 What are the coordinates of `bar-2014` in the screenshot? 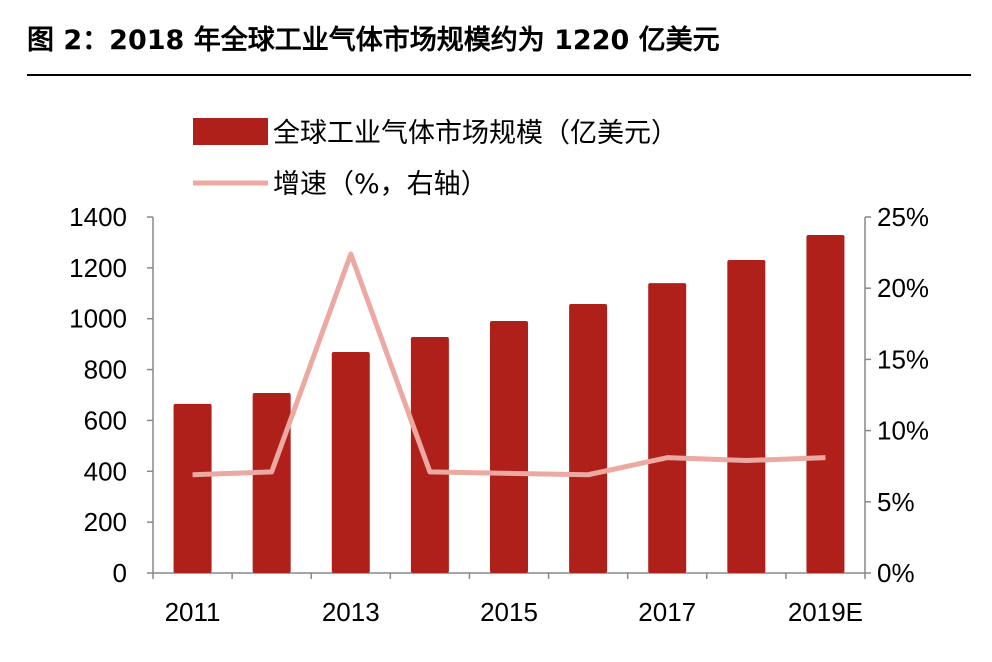 It's located at (429, 455).